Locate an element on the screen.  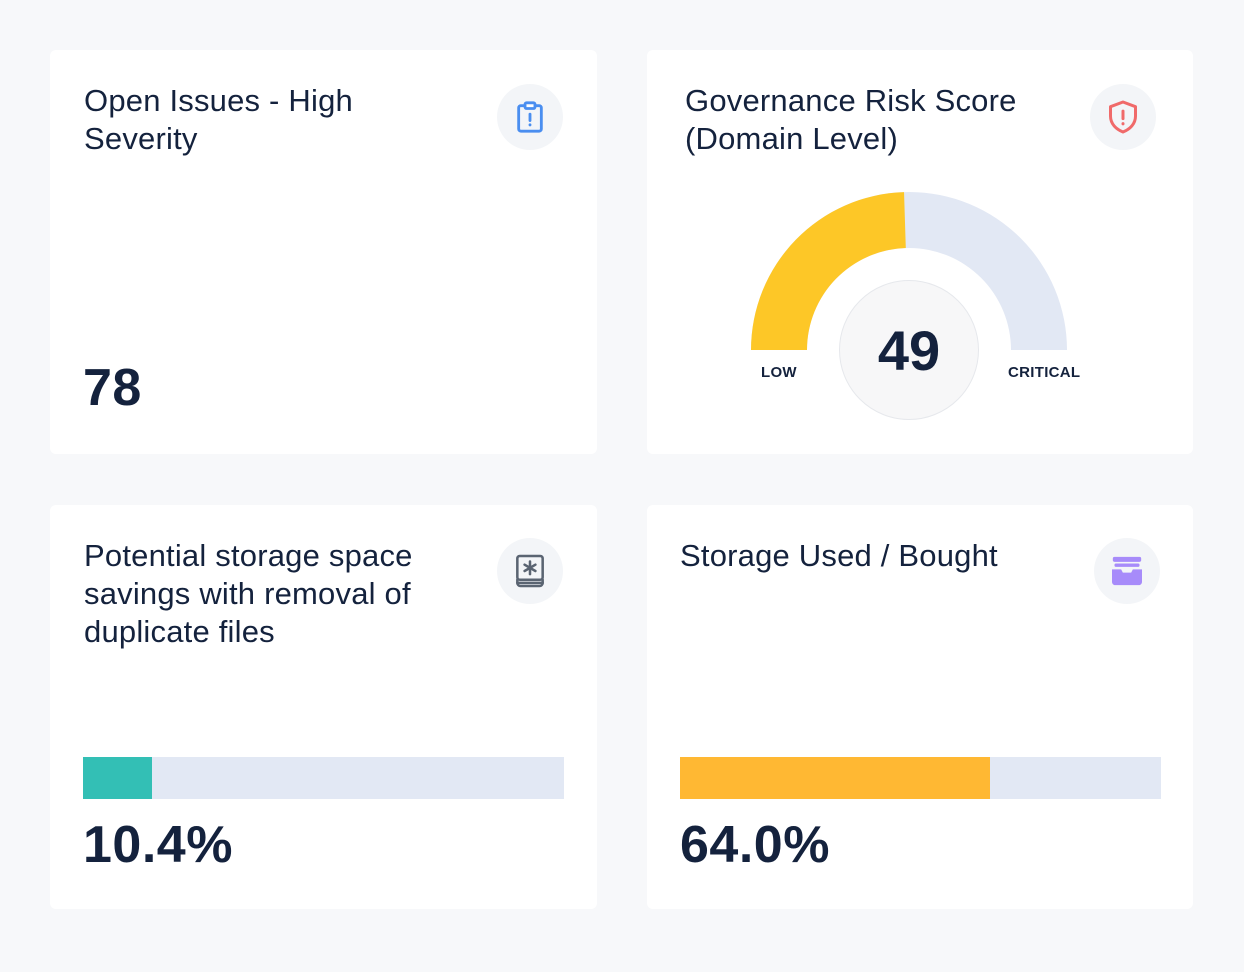
storage-used-bar-fill is located at coordinates (835, 778).